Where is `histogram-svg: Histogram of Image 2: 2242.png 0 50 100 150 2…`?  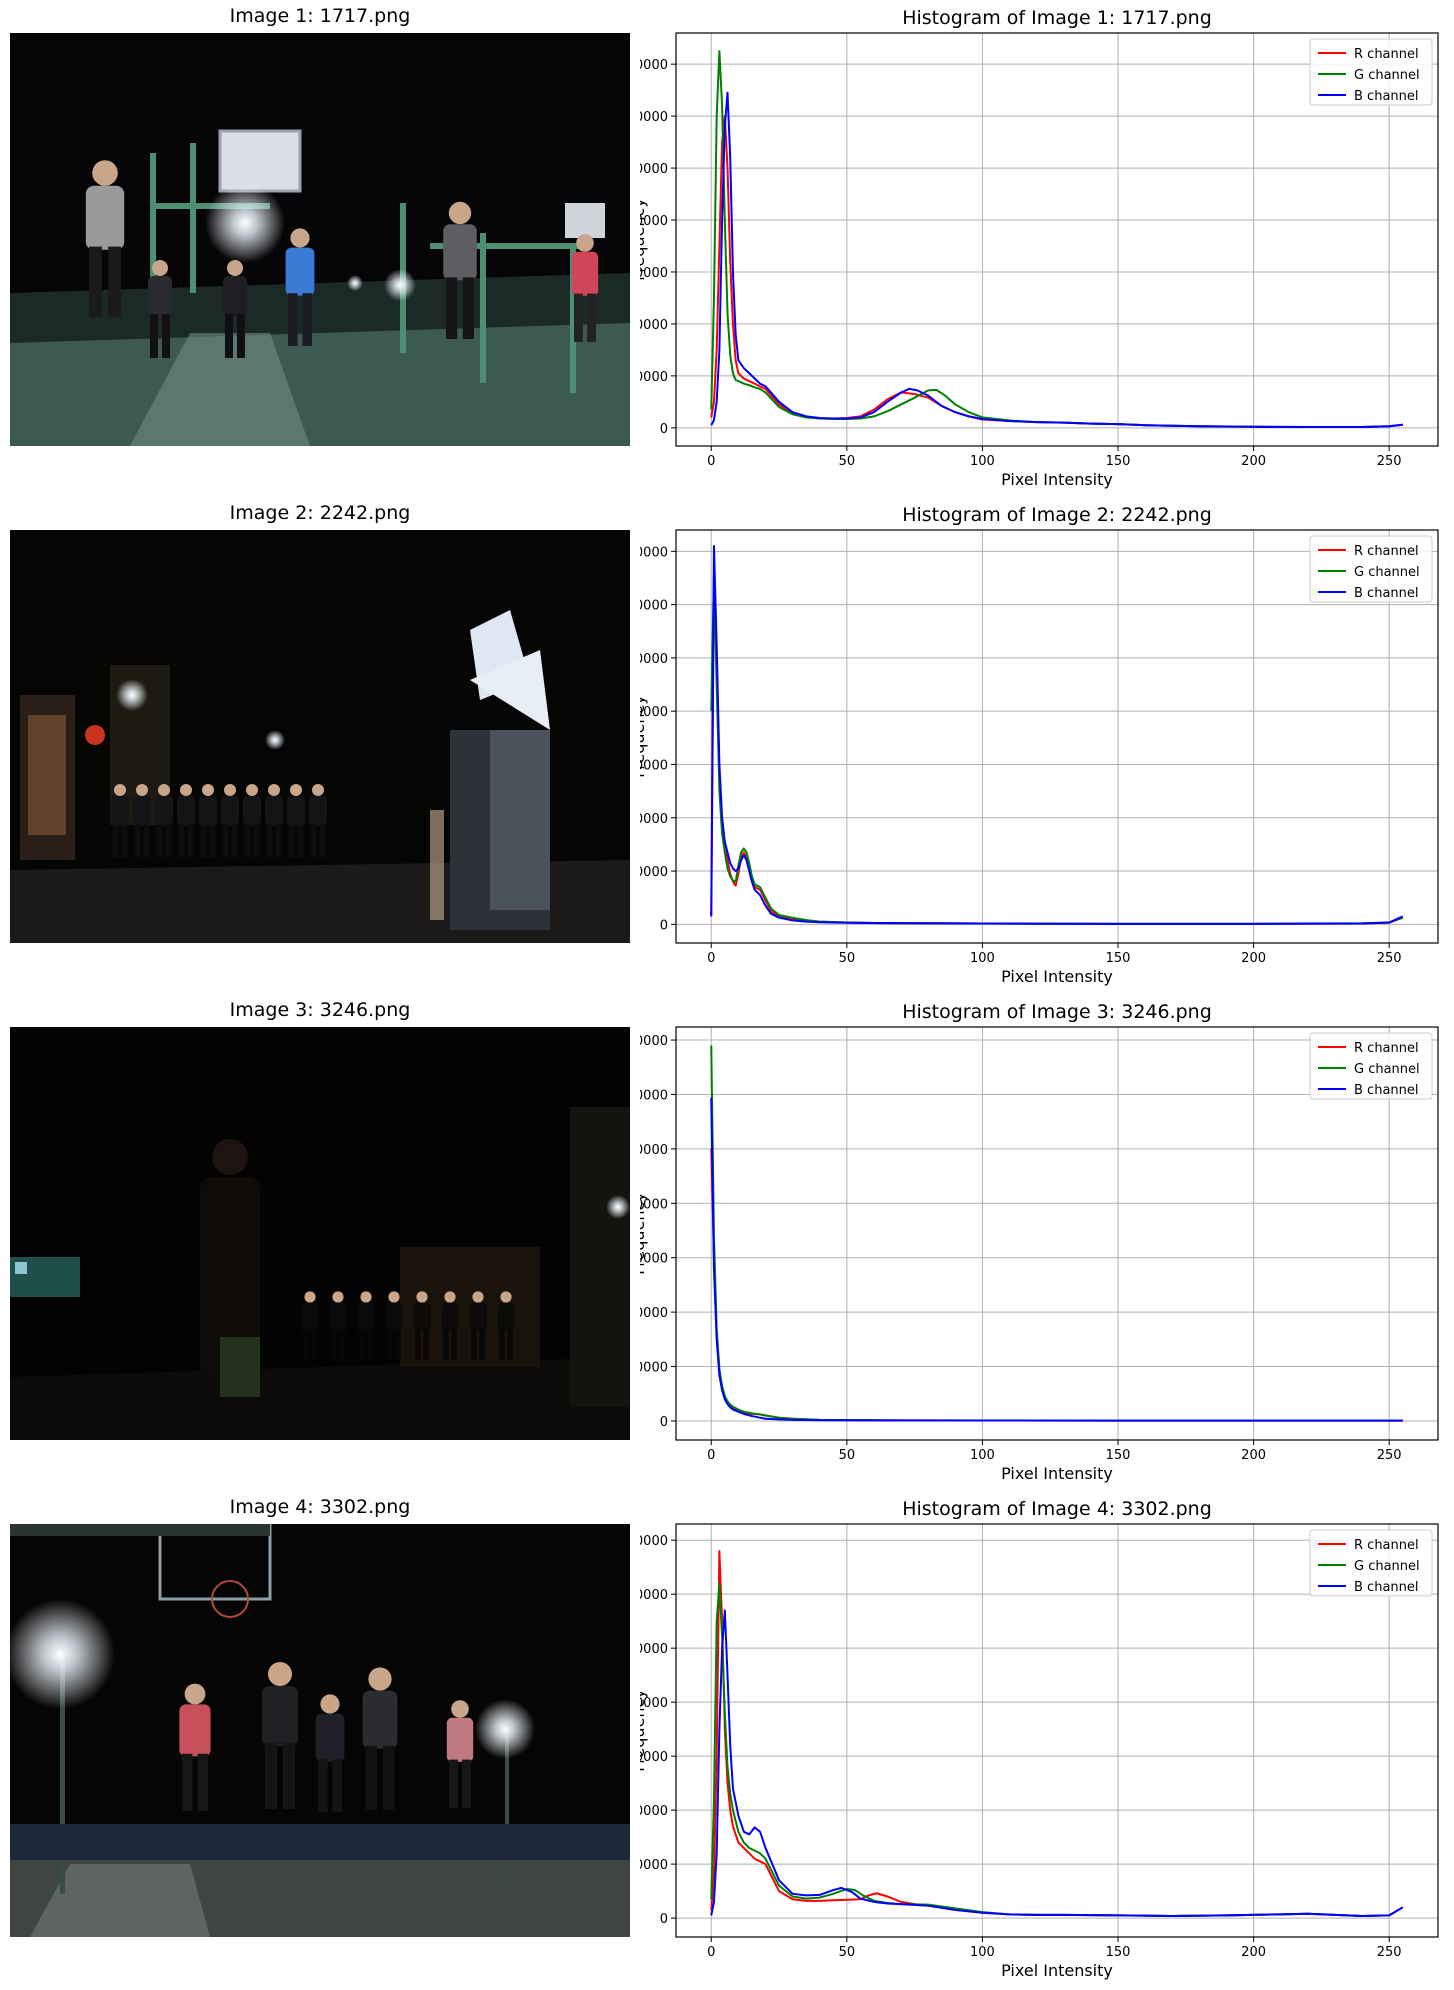
histogram-svg: Histogram of Image 2: 2242.png 0 50 100 150 2… is located at coordinates (1039, 745).